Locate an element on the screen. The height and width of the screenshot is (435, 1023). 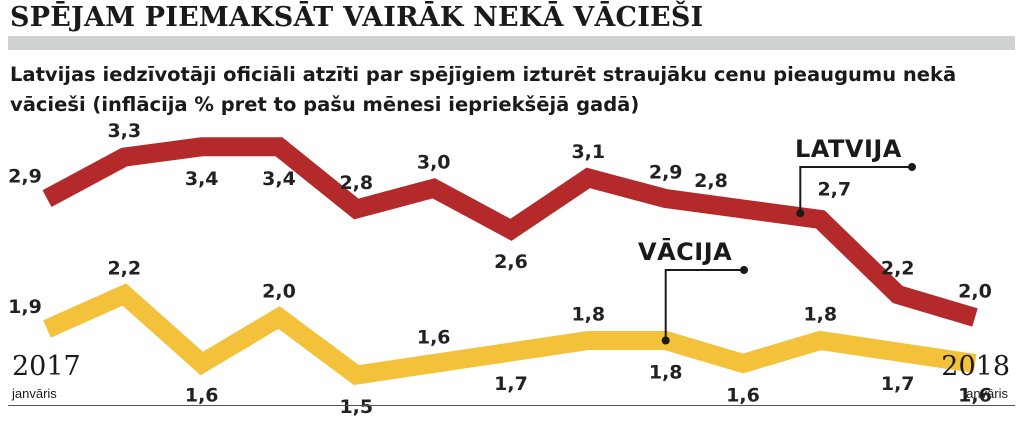
x-start-month: janvāris is located at coordinates (34, 393).